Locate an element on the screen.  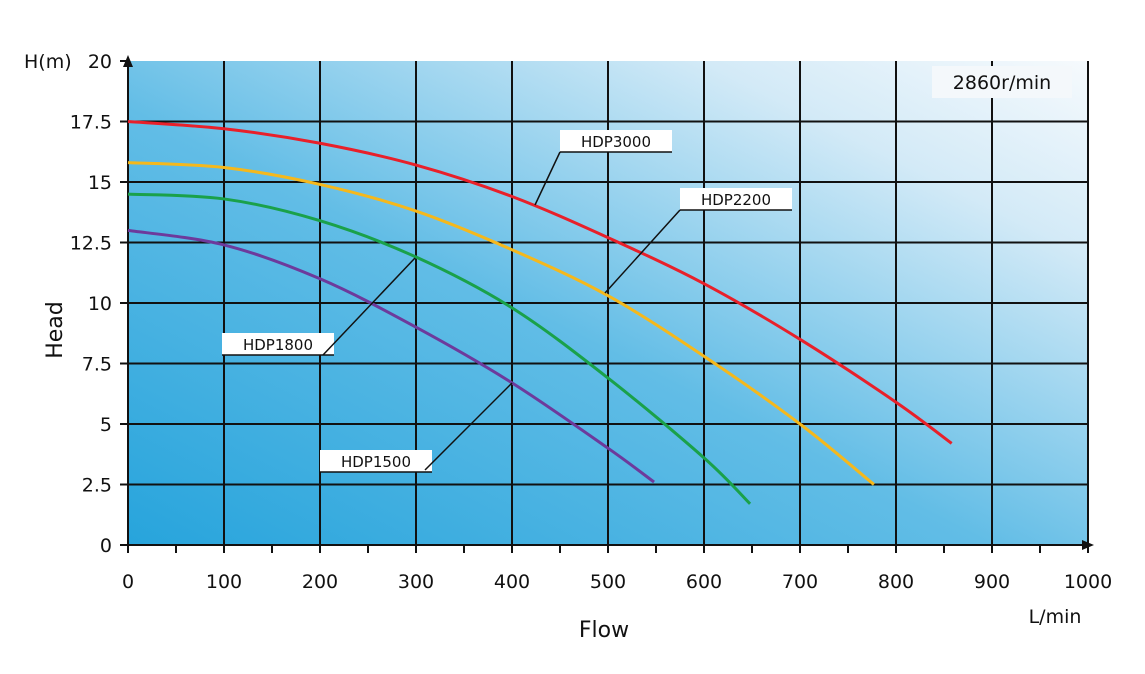
speed-annotation: 2860r/min is located at coordinates (1002, 82).